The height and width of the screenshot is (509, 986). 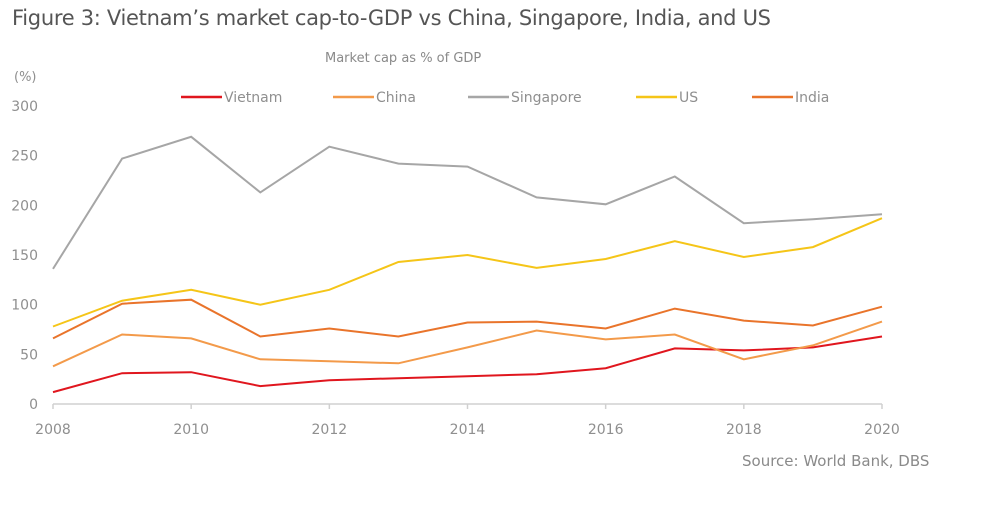 What do you see at coordinates (468, 430) in the screenshot?
I see `x-tick-label: 2014` at bounding box center [468, 430].